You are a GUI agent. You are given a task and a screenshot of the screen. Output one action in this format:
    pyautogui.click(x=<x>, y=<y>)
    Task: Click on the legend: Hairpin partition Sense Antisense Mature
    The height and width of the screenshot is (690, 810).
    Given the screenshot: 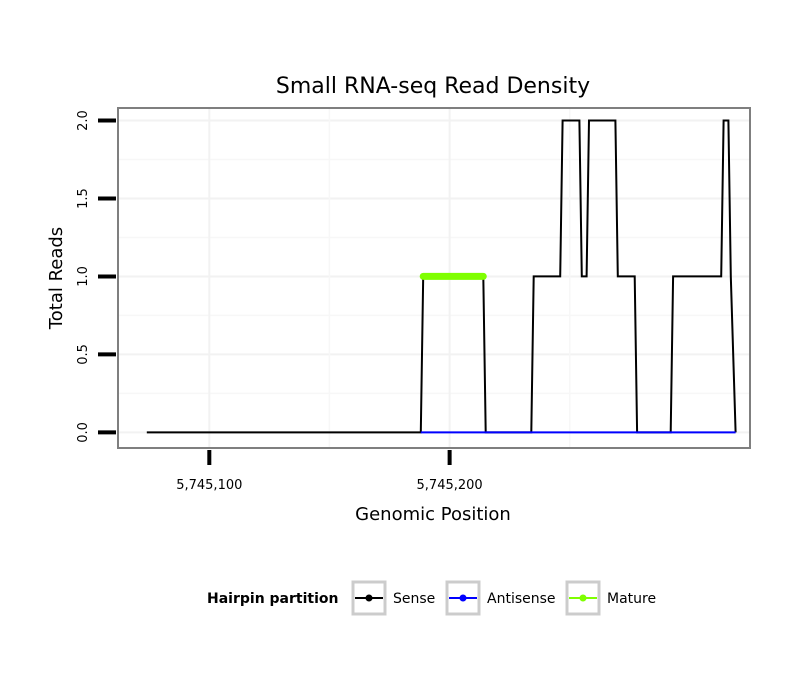 What is the action you would take?
    pyautogui.click(x=431, y=598)
    